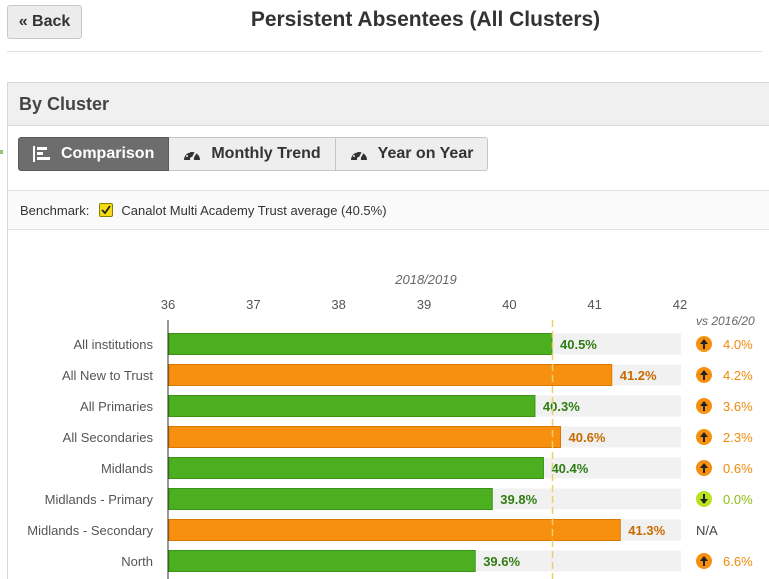 The width and height of the screenshot is (769, 579). Describe the element at coordinates (107, 375) in the screenshot. I see `category-label: All New to Trust` at that location.